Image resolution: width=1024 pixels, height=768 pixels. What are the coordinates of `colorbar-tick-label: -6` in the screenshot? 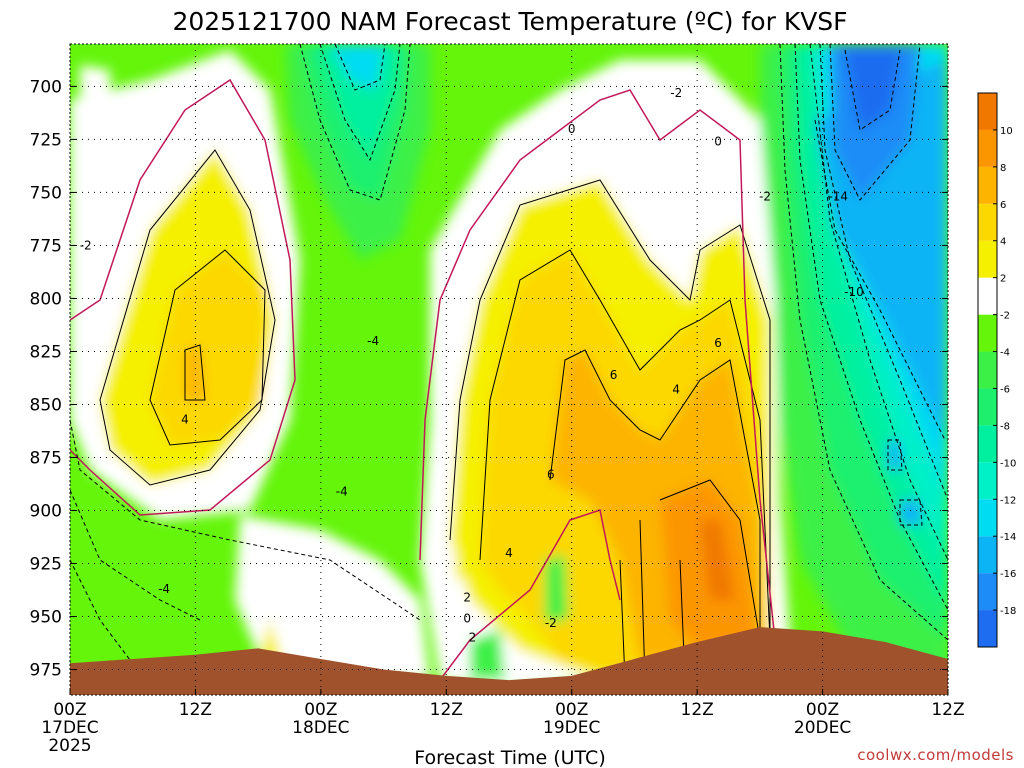 It's located at (1005, 389).